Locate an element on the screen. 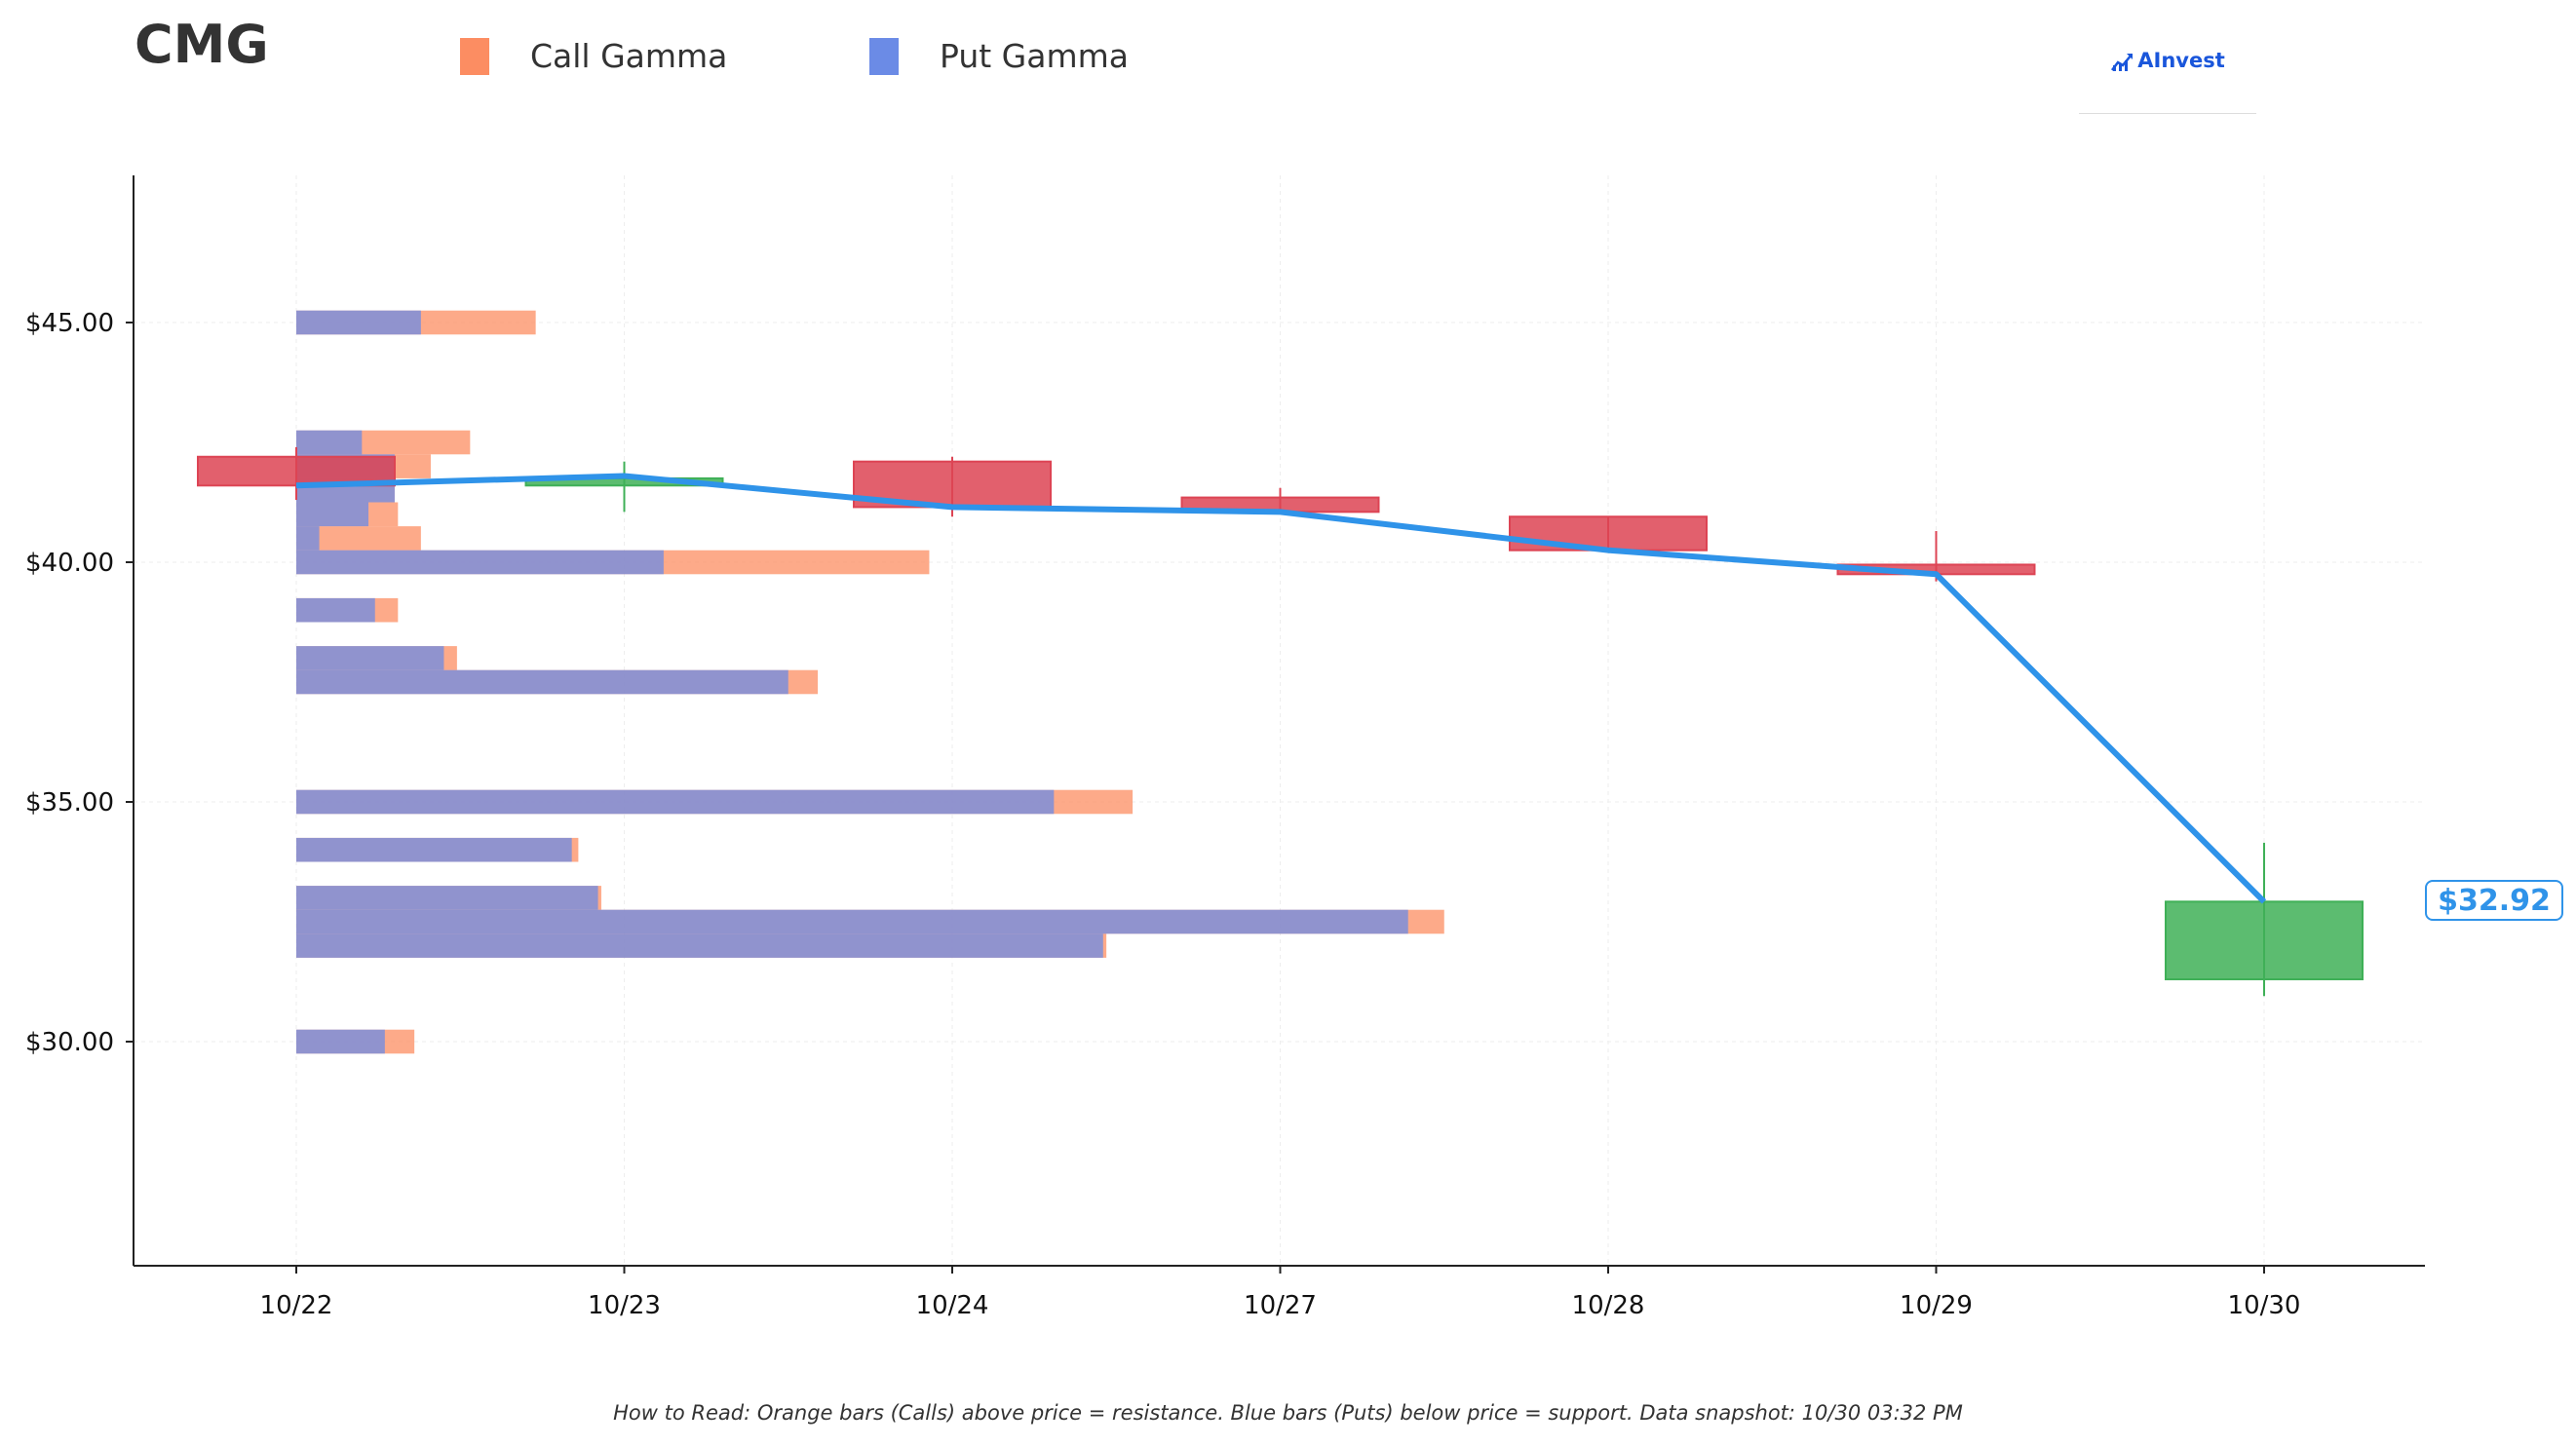 The width and height of the screenshot is (2576, 1446). rising-bars-logo-icon is located at coordinates (2122, 62).